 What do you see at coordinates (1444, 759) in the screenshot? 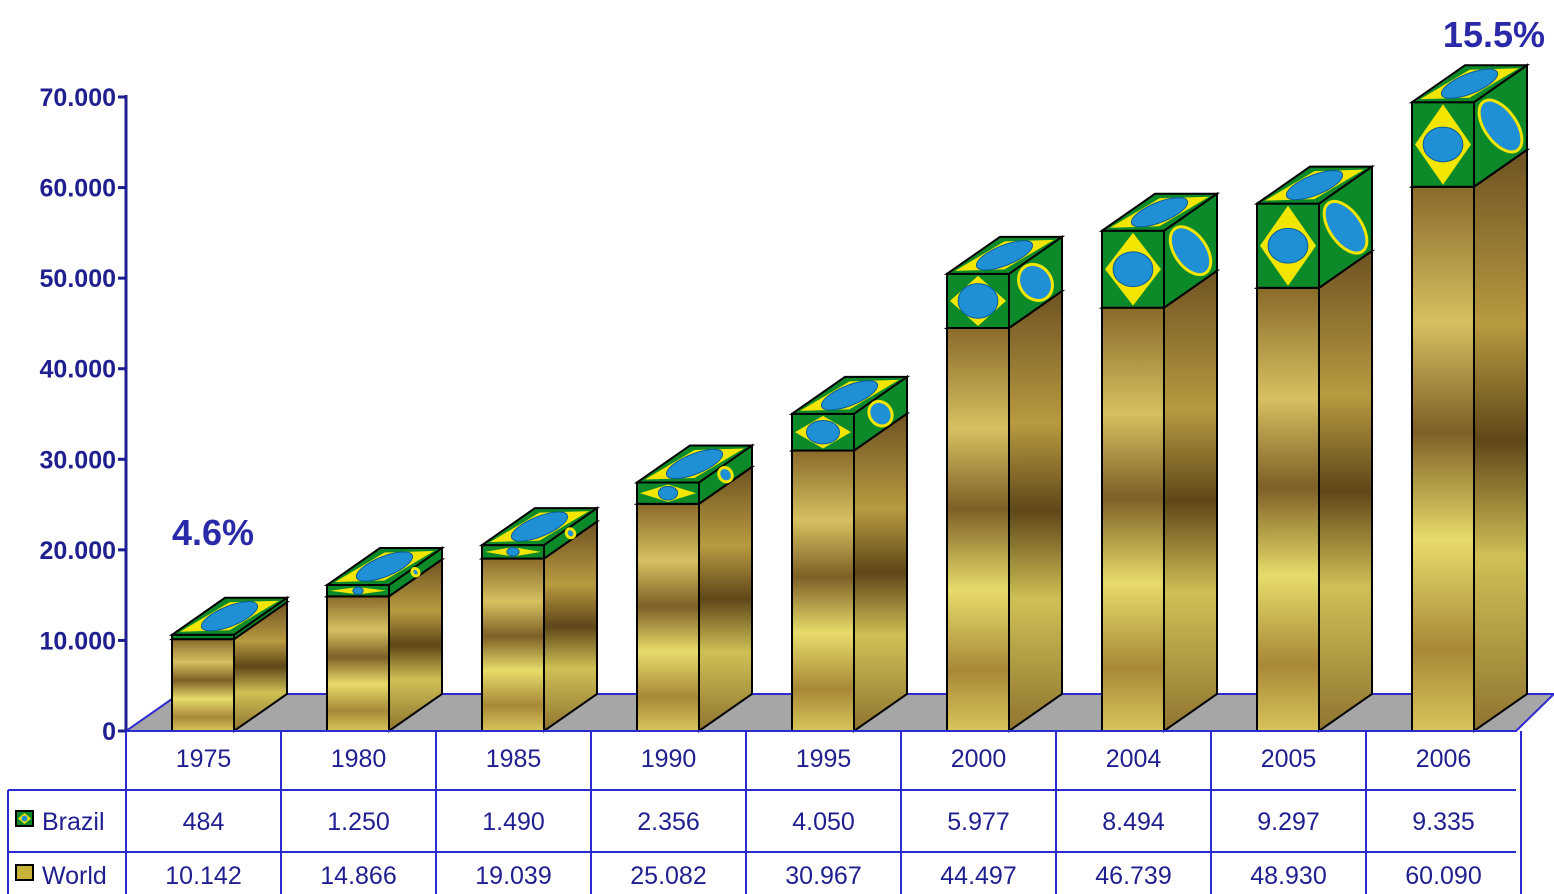
I see `x-tick-label: 2006` at bounding box center [1444, 759].